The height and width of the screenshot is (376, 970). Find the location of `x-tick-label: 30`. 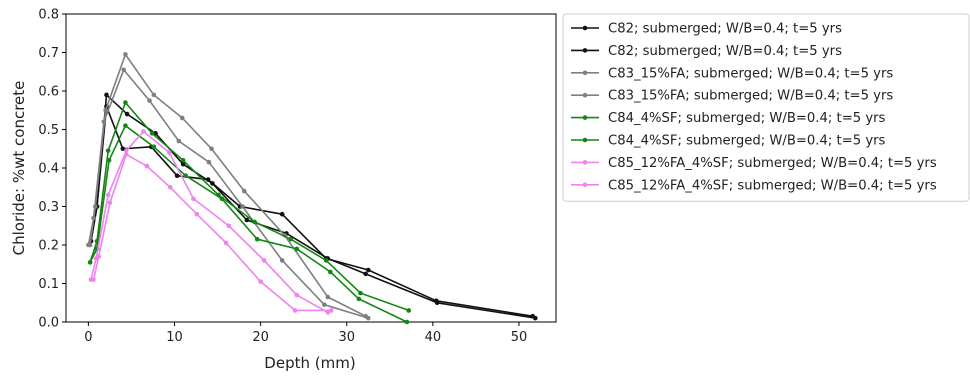

x-tick-label: 30 is located at coordinates (346, 337).